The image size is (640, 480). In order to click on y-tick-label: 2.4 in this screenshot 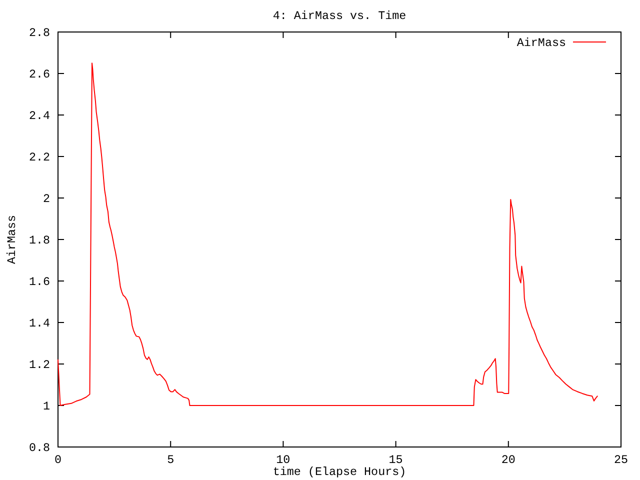, I will do `click(39, 116)`.